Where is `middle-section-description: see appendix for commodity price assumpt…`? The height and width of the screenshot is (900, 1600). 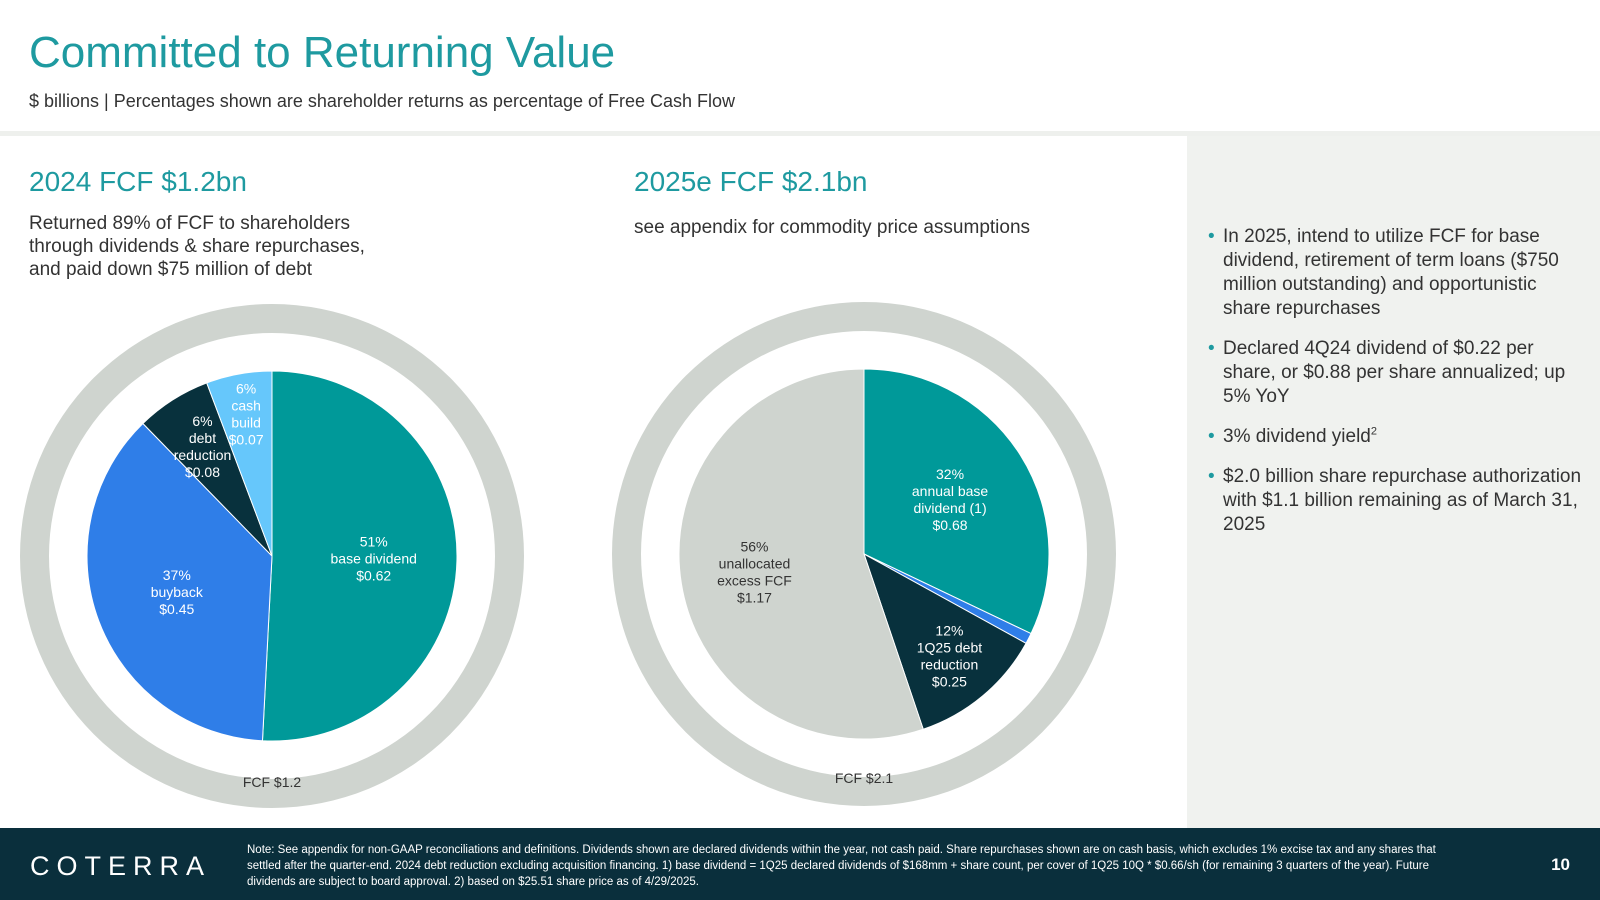
middle-section-description: see appendix for commodity price assumpt… is located at coordinates (832, 227).